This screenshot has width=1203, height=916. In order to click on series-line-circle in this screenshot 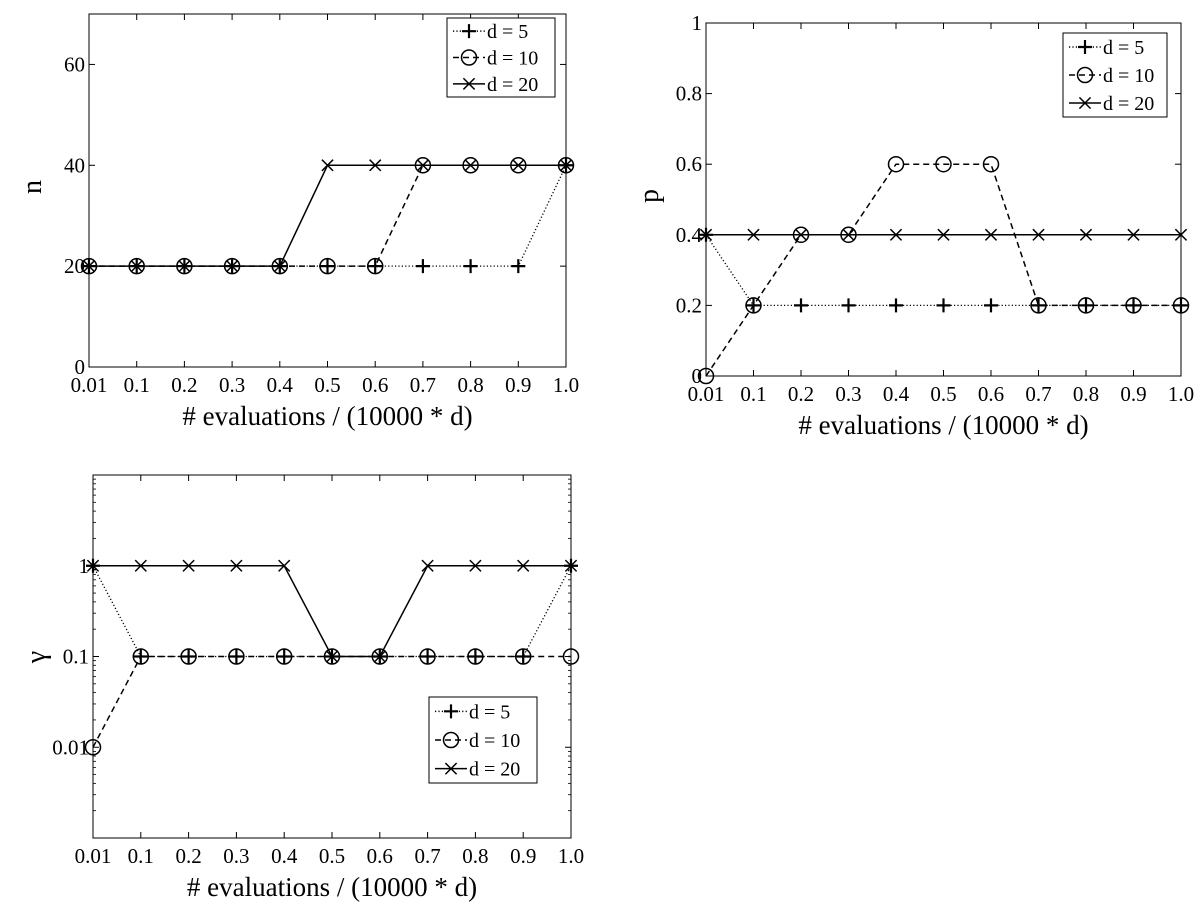, I will do `click(943, 270)`.